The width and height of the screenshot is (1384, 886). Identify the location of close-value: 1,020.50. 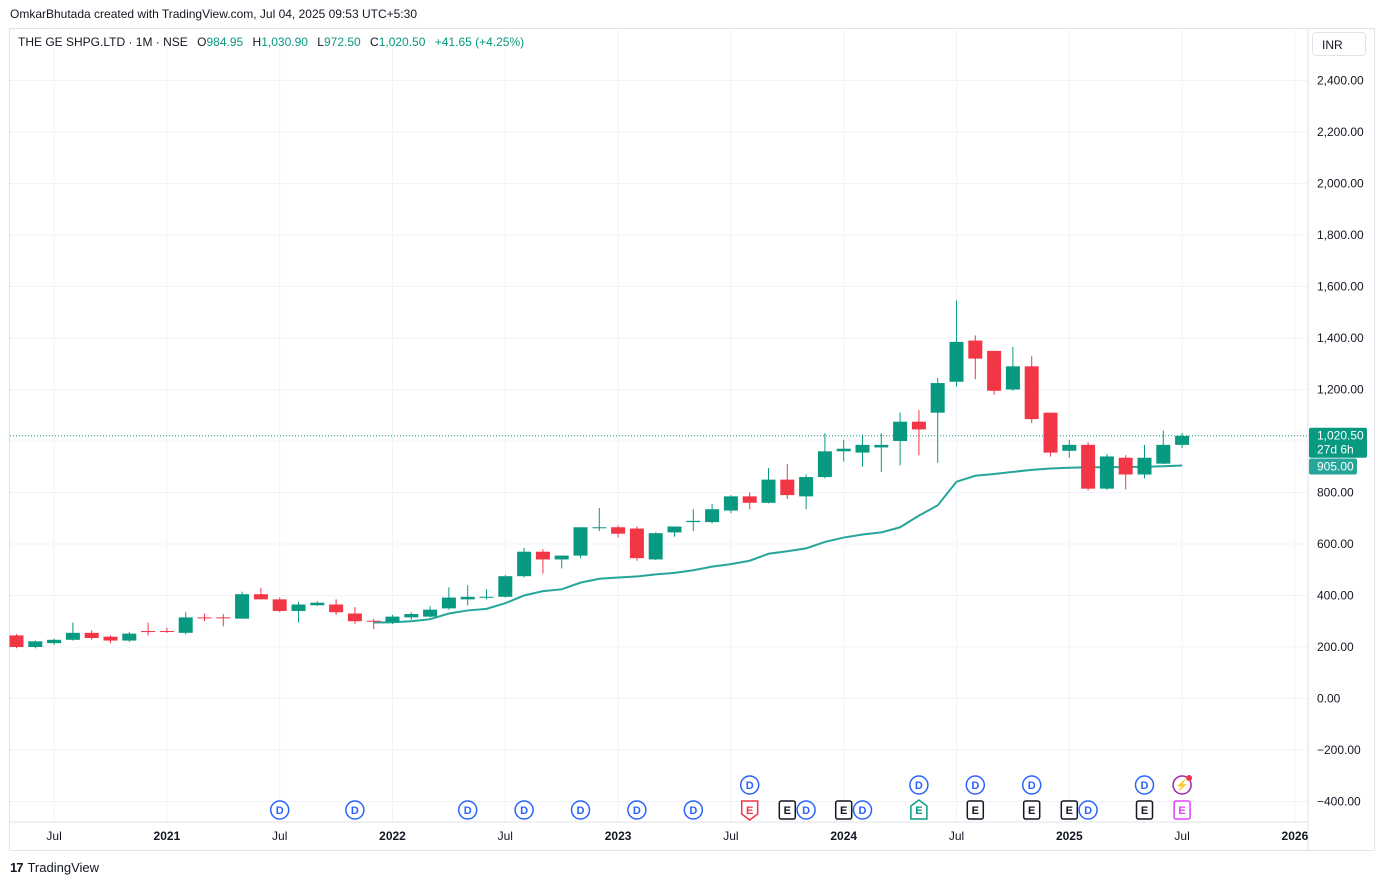
(402, 42).